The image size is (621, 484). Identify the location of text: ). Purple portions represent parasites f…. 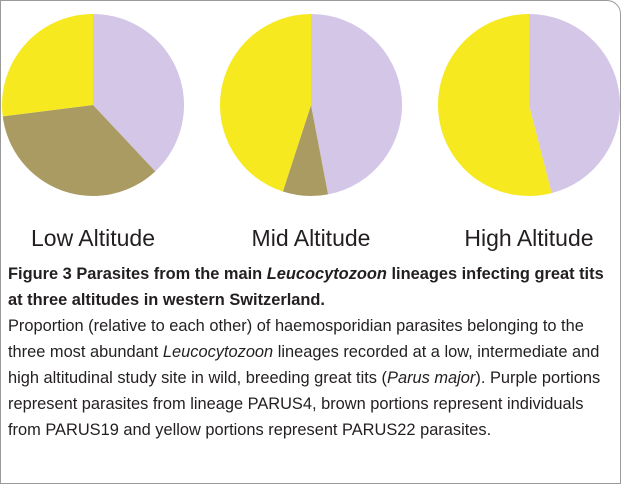
(304, 404).